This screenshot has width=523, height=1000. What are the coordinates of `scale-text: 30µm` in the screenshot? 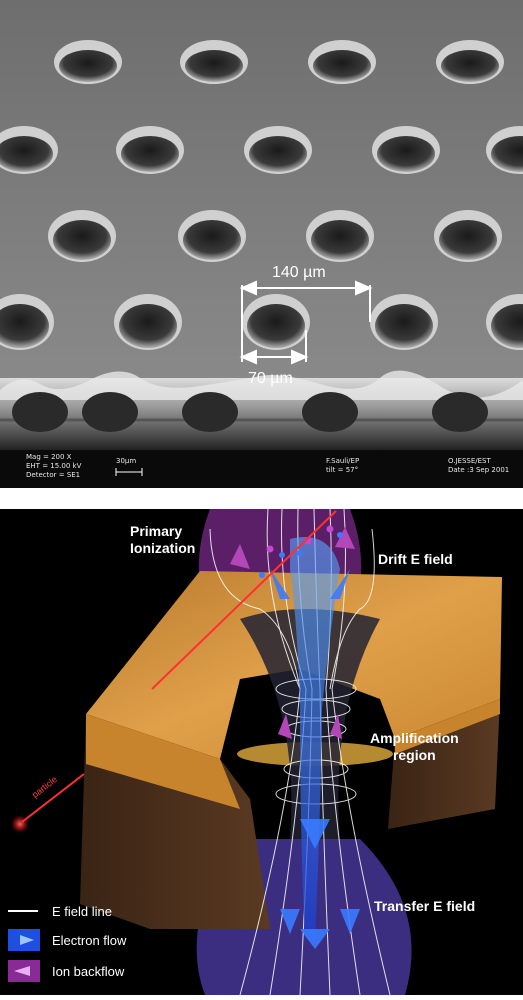 It's located at (126, 461).